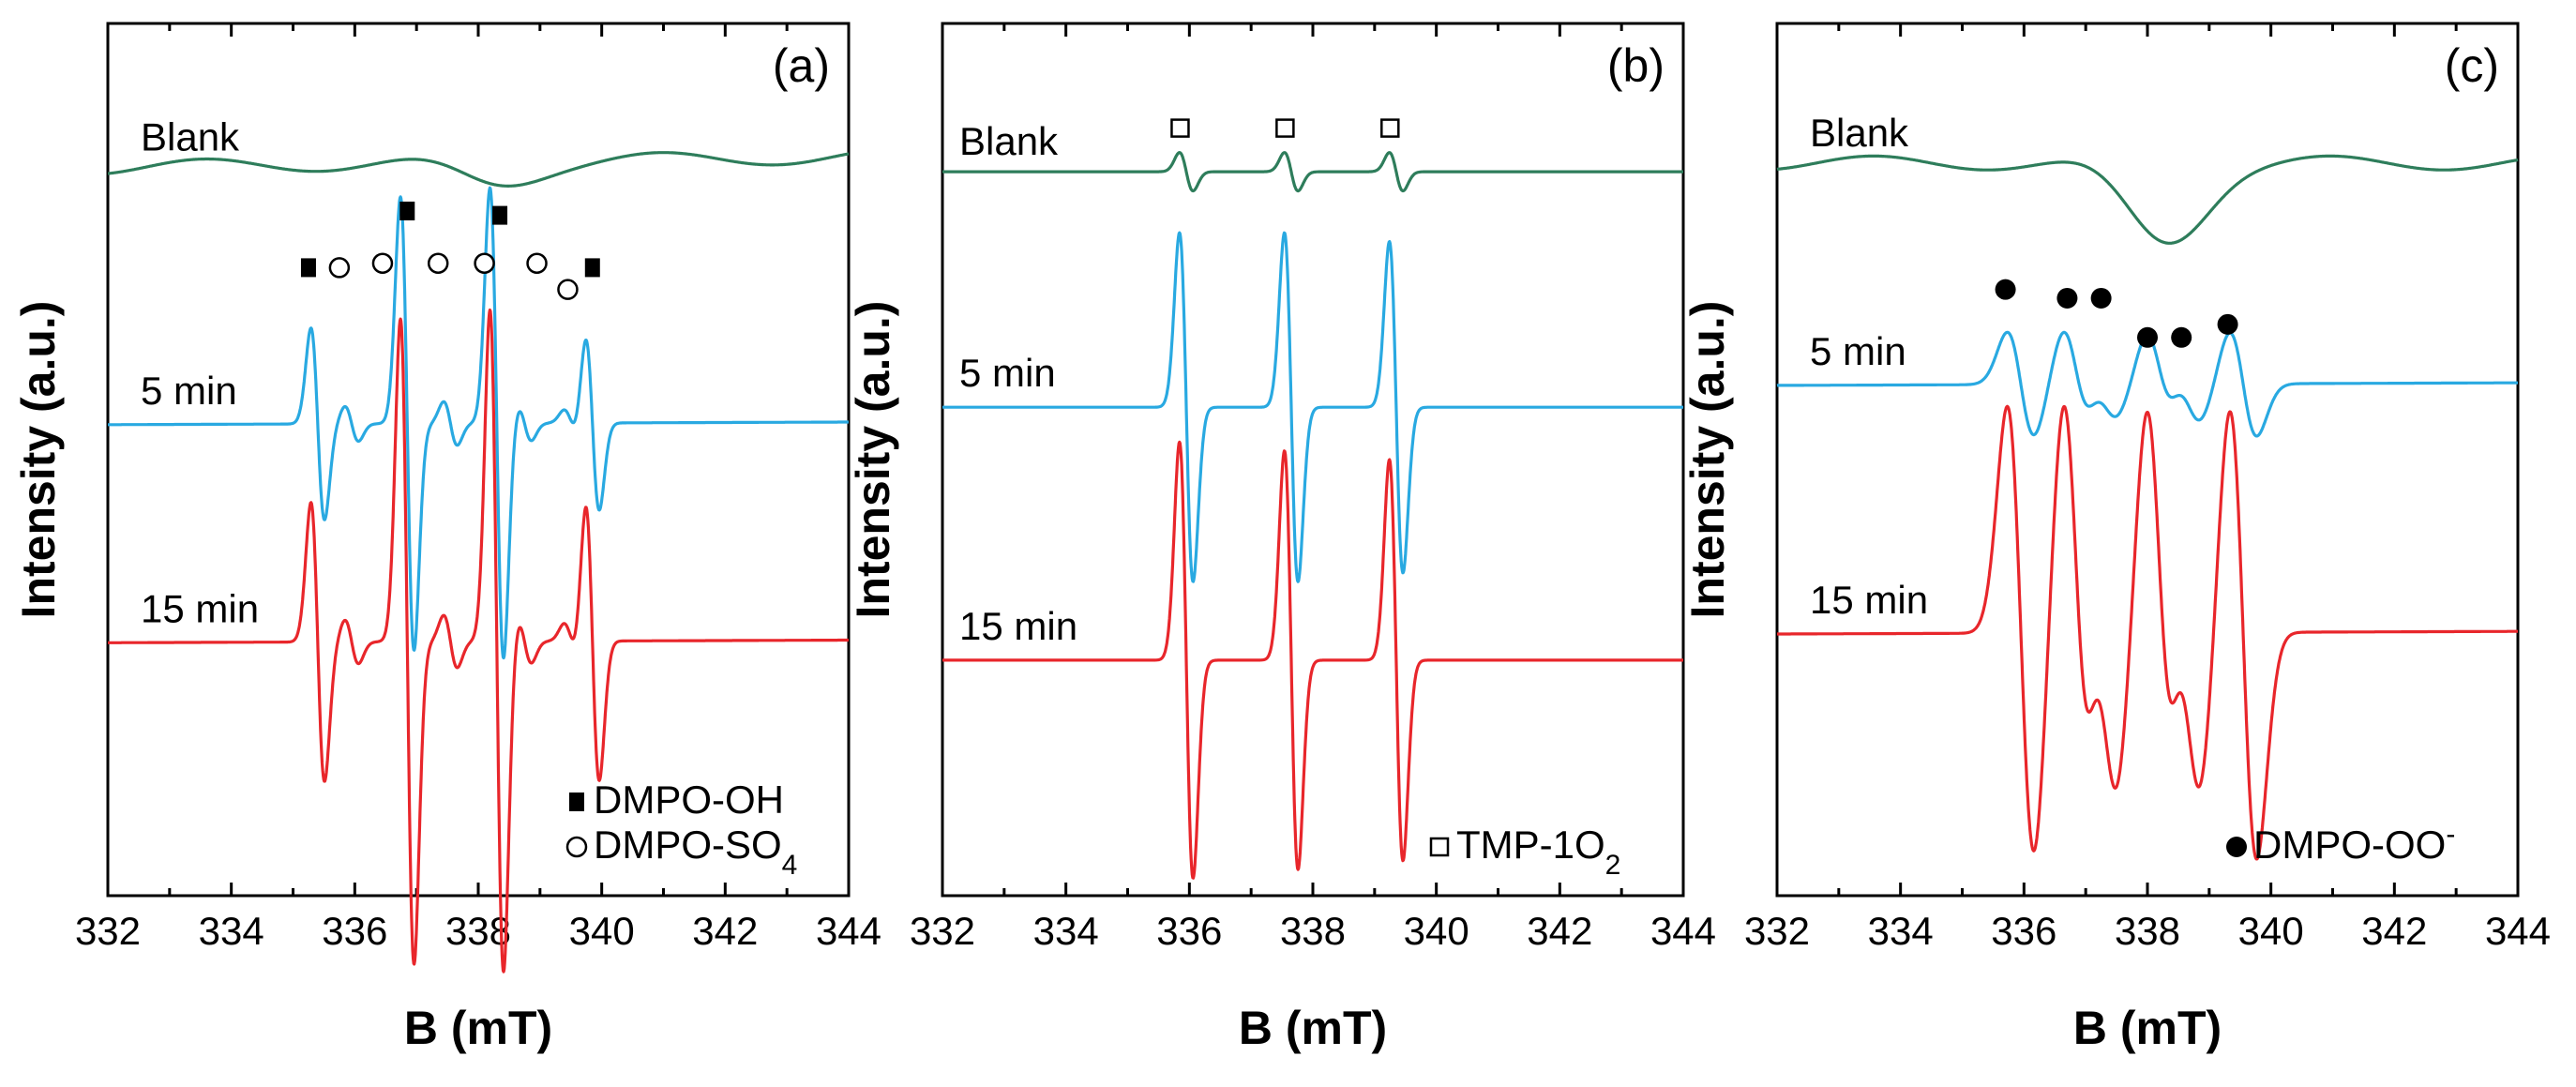 This screenshot has height=1087, width=2576. I want to click on panel-label: (a), so click(801, 65).